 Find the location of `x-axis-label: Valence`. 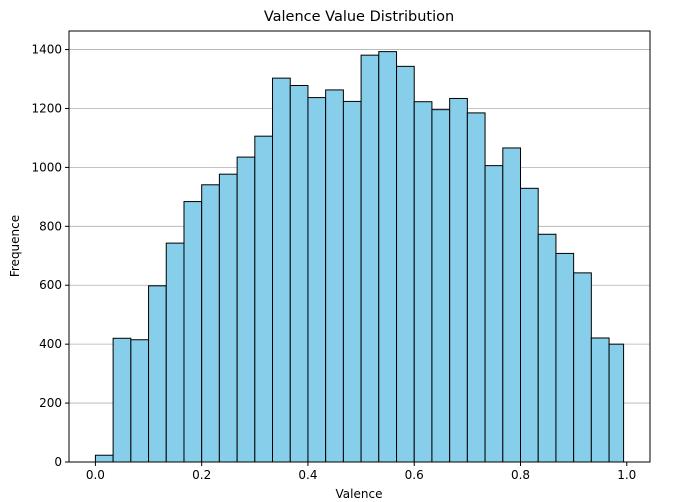

x-axis-label: Valence is located at coordinates (359, 494).